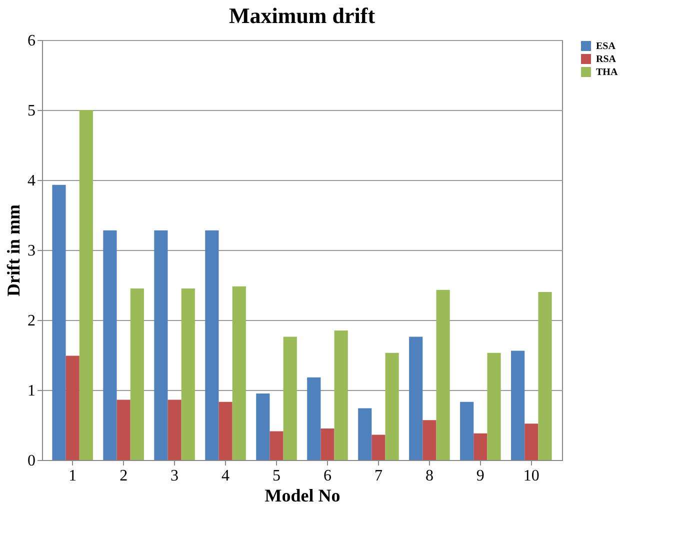 Image resolution: width=685 pixels, height=556 pixels. Describe the element at coordinates (14, 250) in the screenshot. I see `y-axis-title: Drift in mm` at that location.